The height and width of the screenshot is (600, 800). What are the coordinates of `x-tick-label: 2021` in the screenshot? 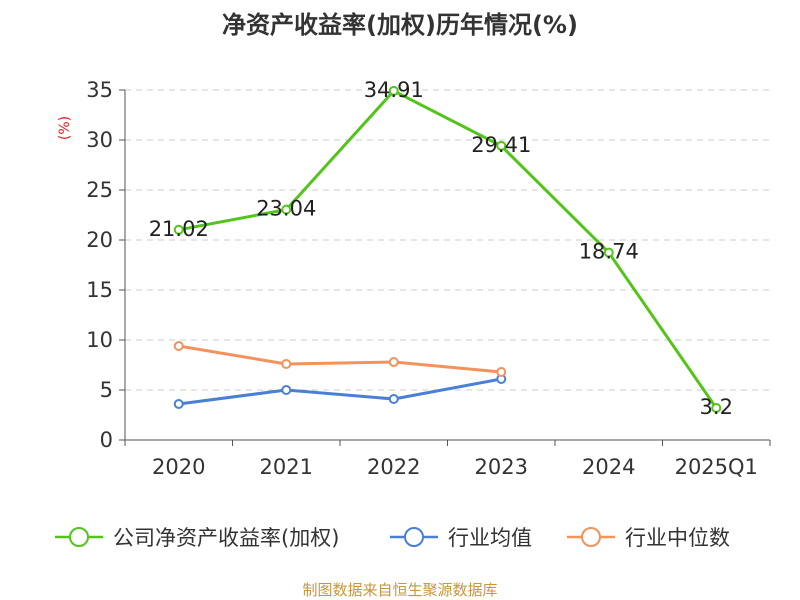 It's located at (286, 467).